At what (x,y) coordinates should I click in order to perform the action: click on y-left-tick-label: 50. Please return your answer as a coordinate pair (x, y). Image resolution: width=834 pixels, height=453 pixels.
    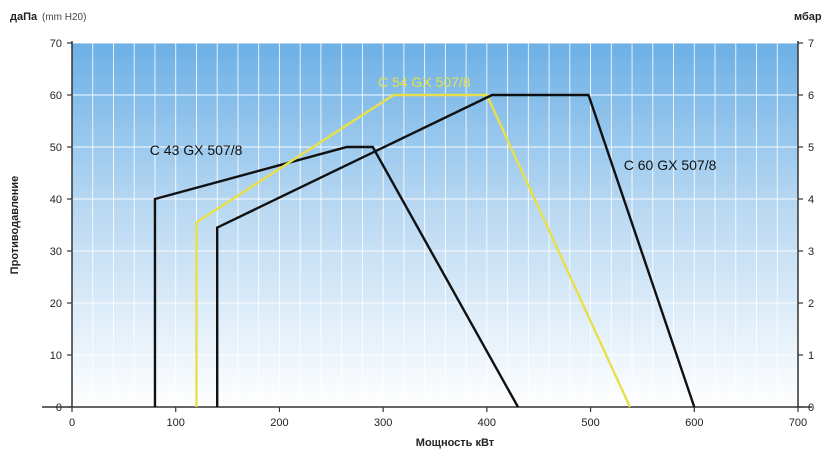
    Looking at the image, I should click on (56, 148).